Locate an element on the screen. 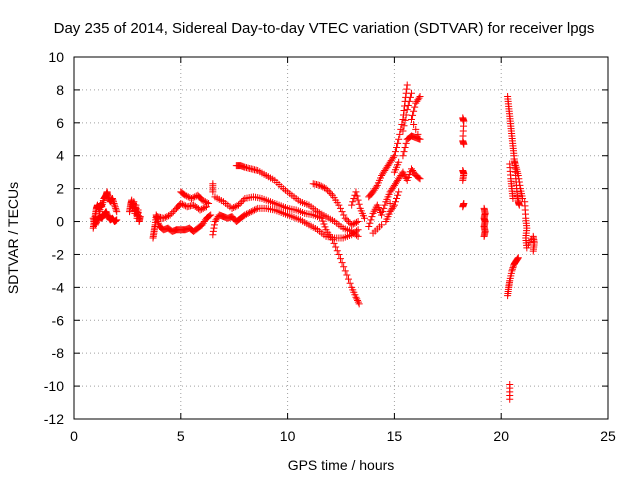  y-tick-label: -4 is located at coordinates (58, 287).